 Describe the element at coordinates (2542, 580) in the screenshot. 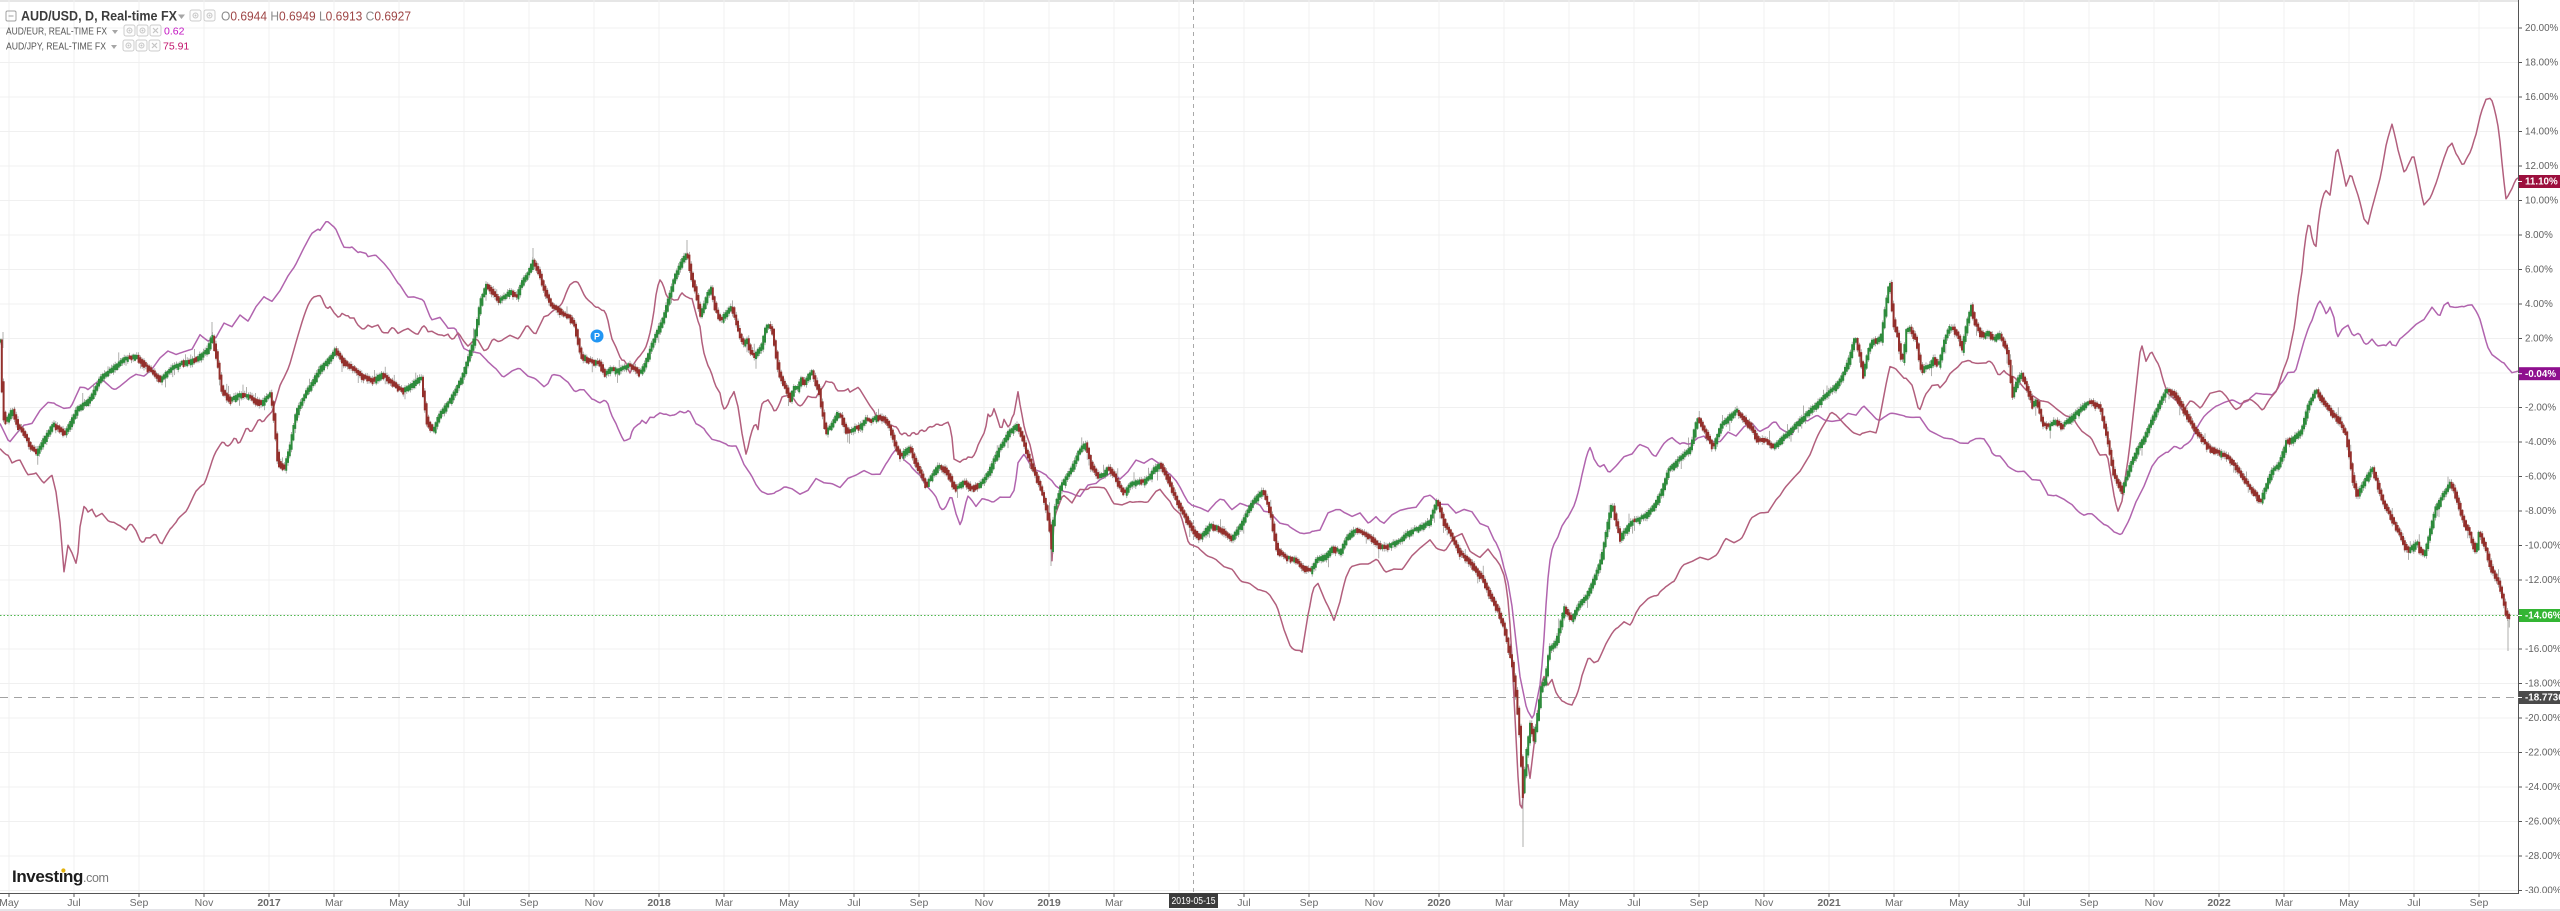

I see `svg-text: -12.00%` at that location.